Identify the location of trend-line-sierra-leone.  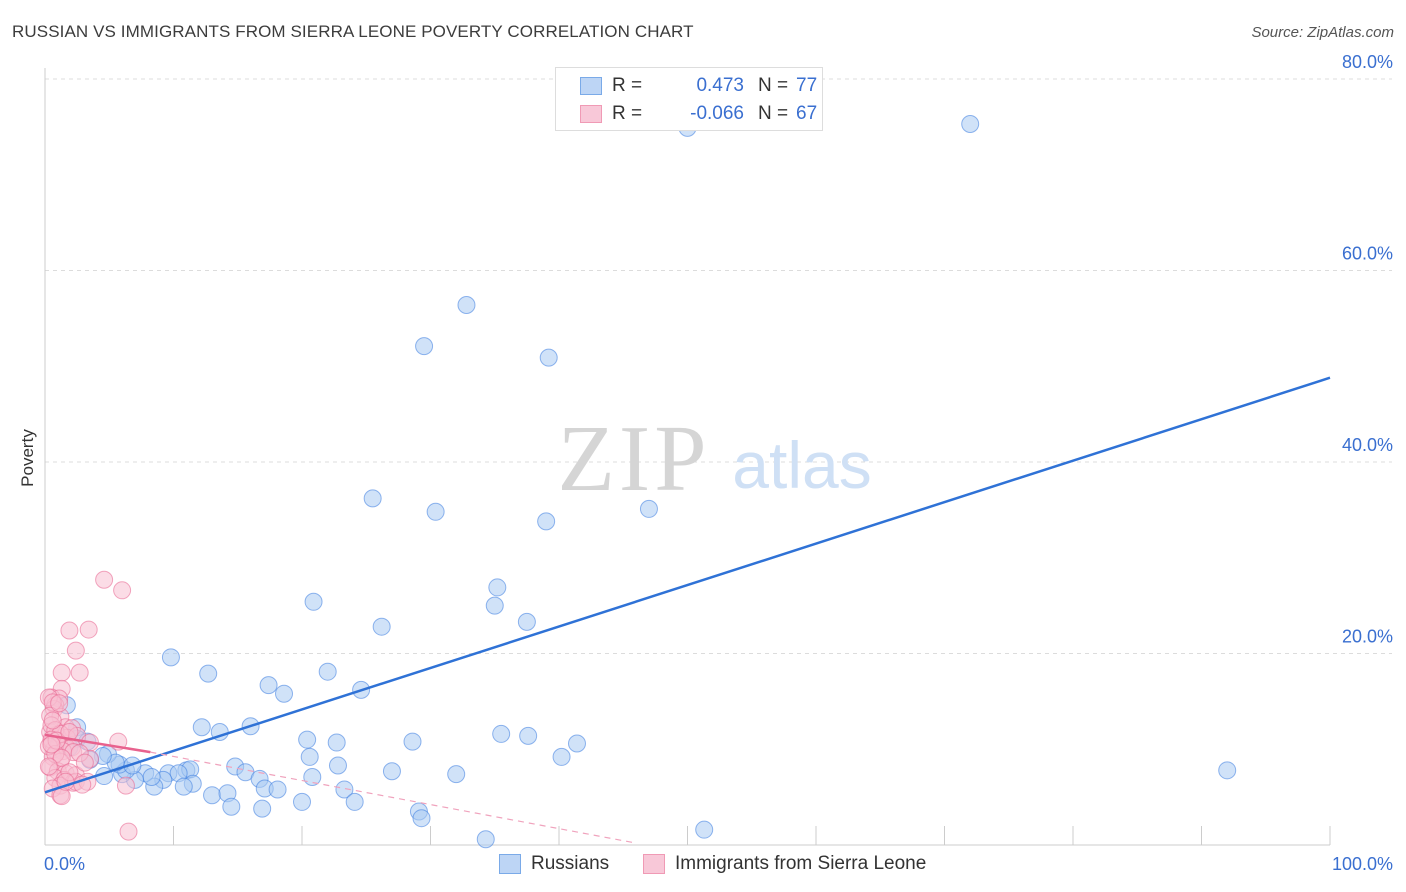
(97, 743).